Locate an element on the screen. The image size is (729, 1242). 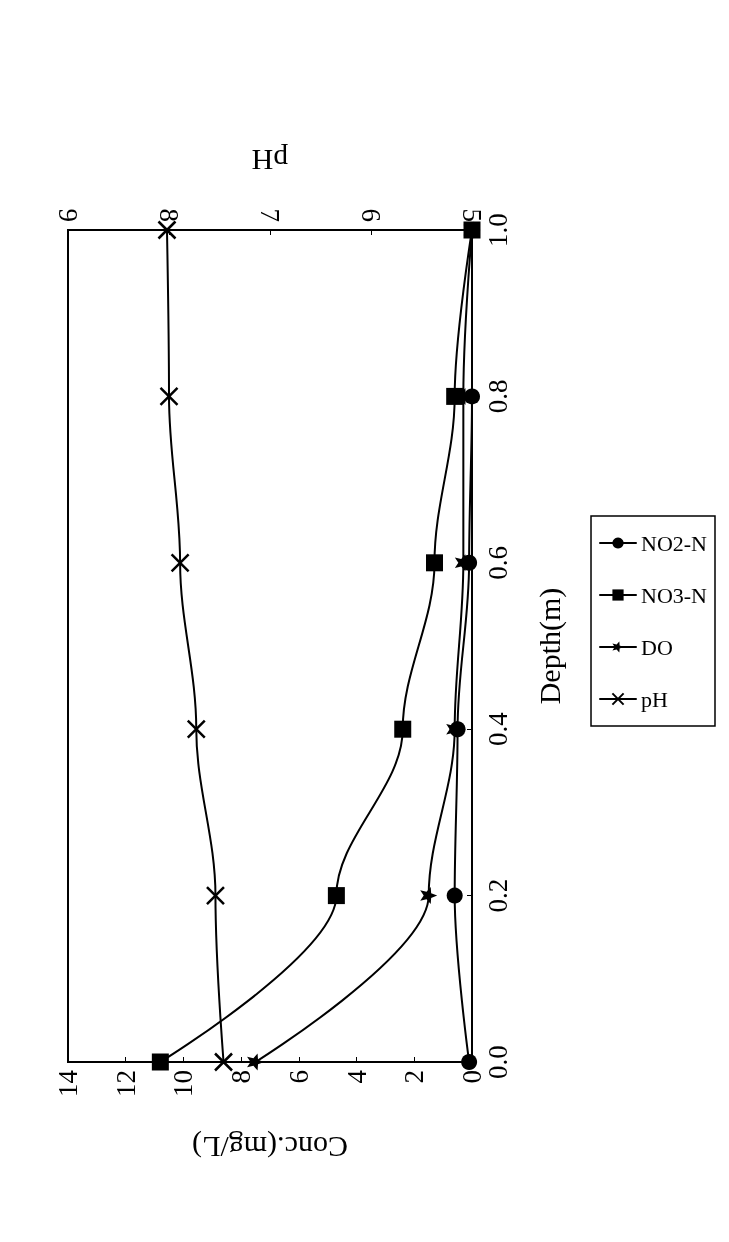
x2-tick-label: 9 is located at coordinates (68, 215).